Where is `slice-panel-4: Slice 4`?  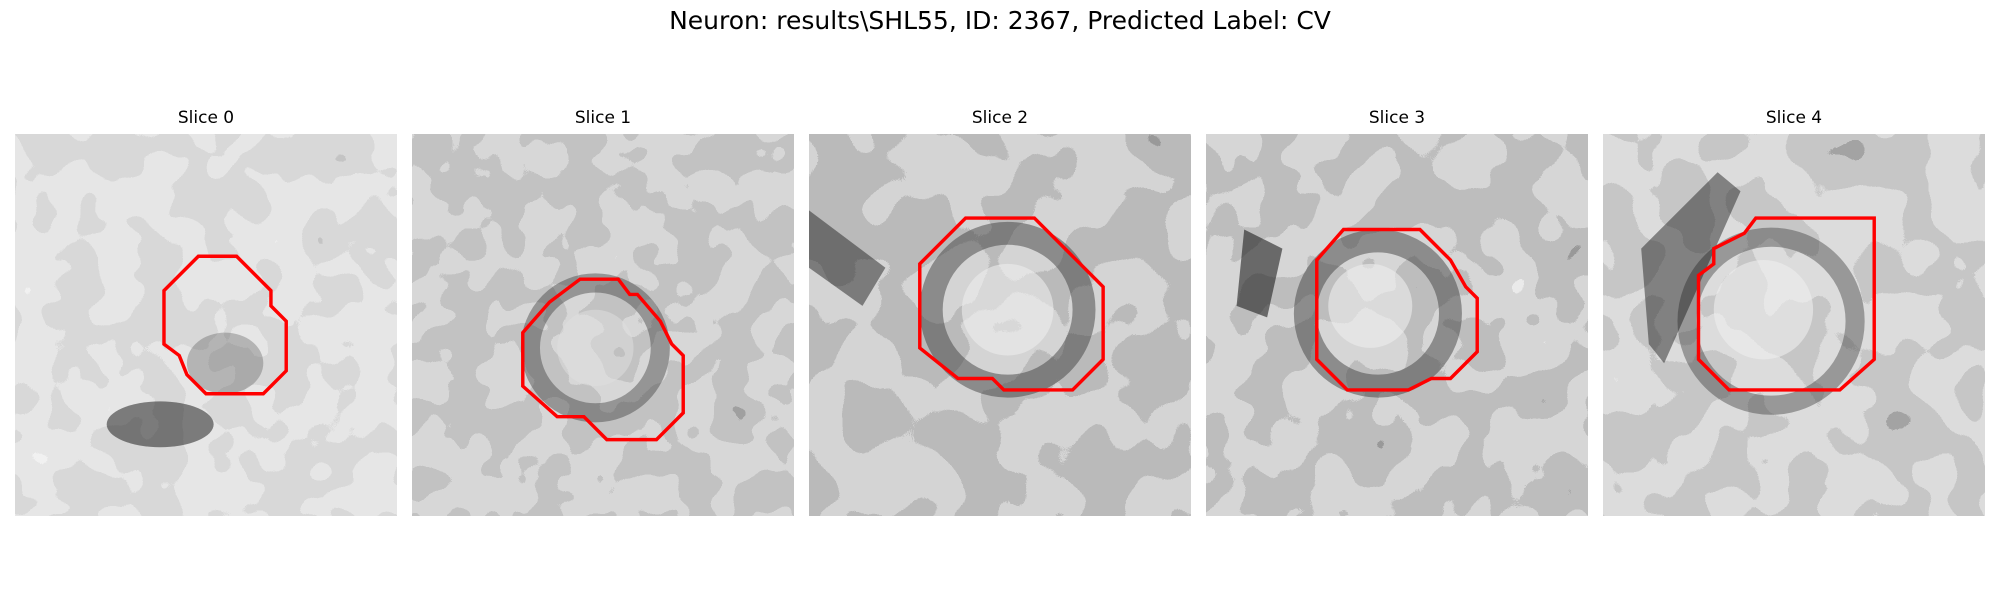
slice-panel-4: Slice 4 is located at coordinates (1794, 312).